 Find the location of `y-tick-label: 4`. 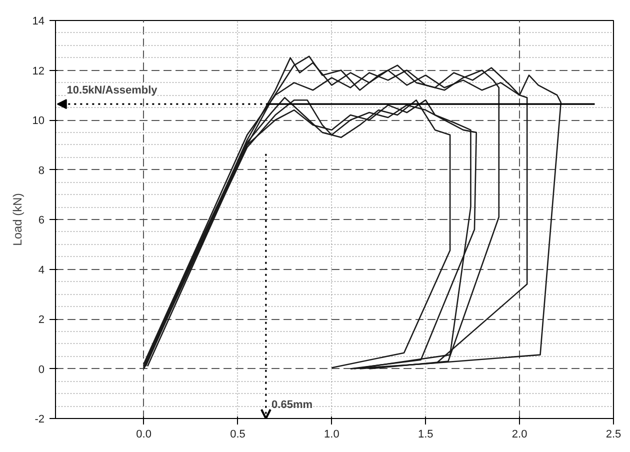

y-tick-label: 4 is located at coordinates (41, 270).